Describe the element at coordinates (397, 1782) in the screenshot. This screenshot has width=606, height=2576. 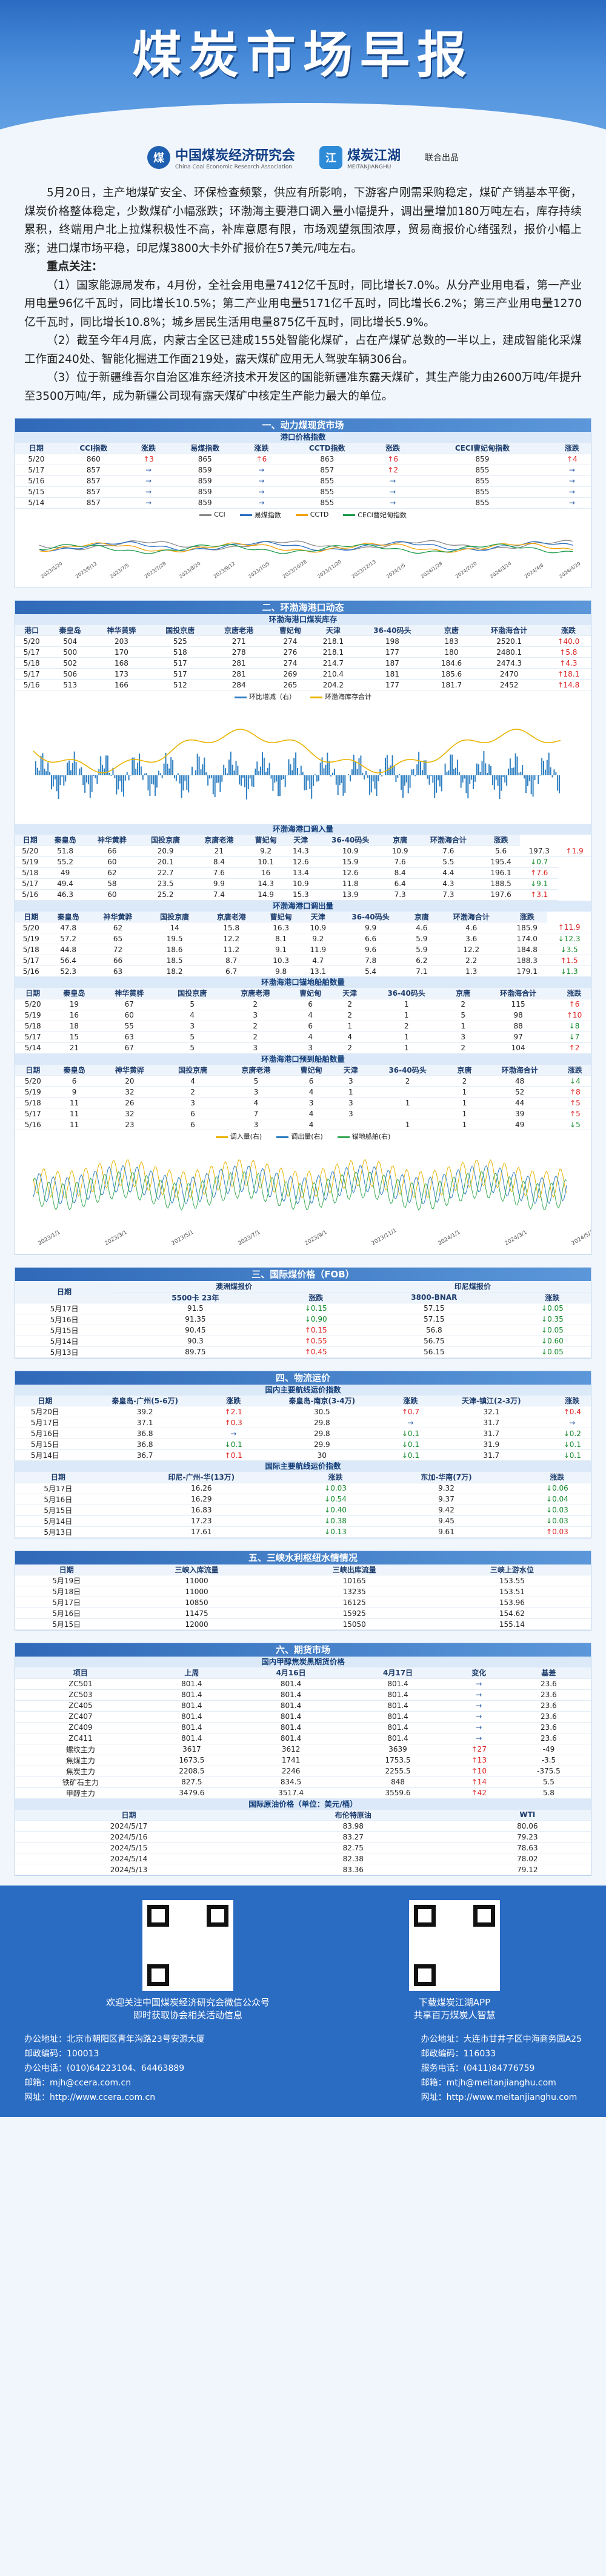
I see `table-cell: 848` at that location.